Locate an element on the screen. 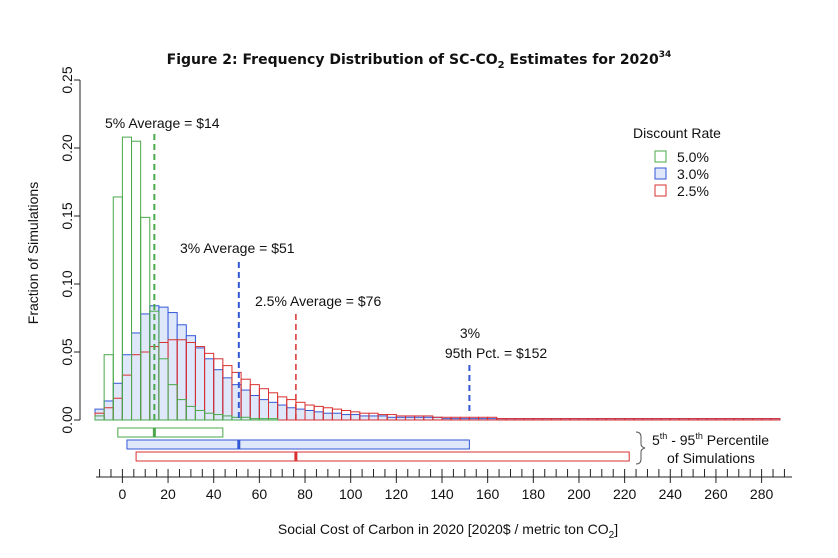 The width and height of the screenshot is (838, 558). y-tick-label: 0.25 is located at coordinates (67, 79).